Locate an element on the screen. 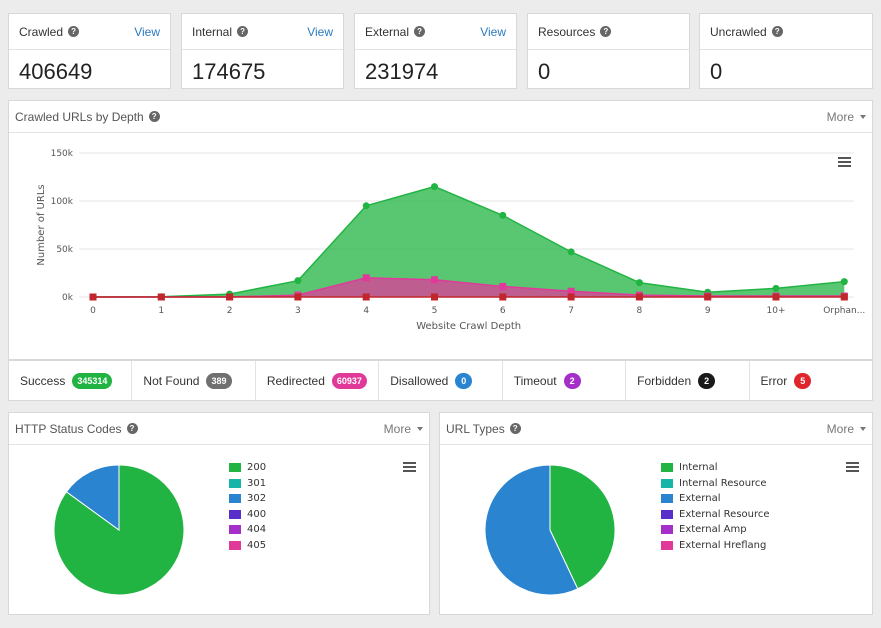  x-tick-label: 1 is located at coordinates (161, 311).